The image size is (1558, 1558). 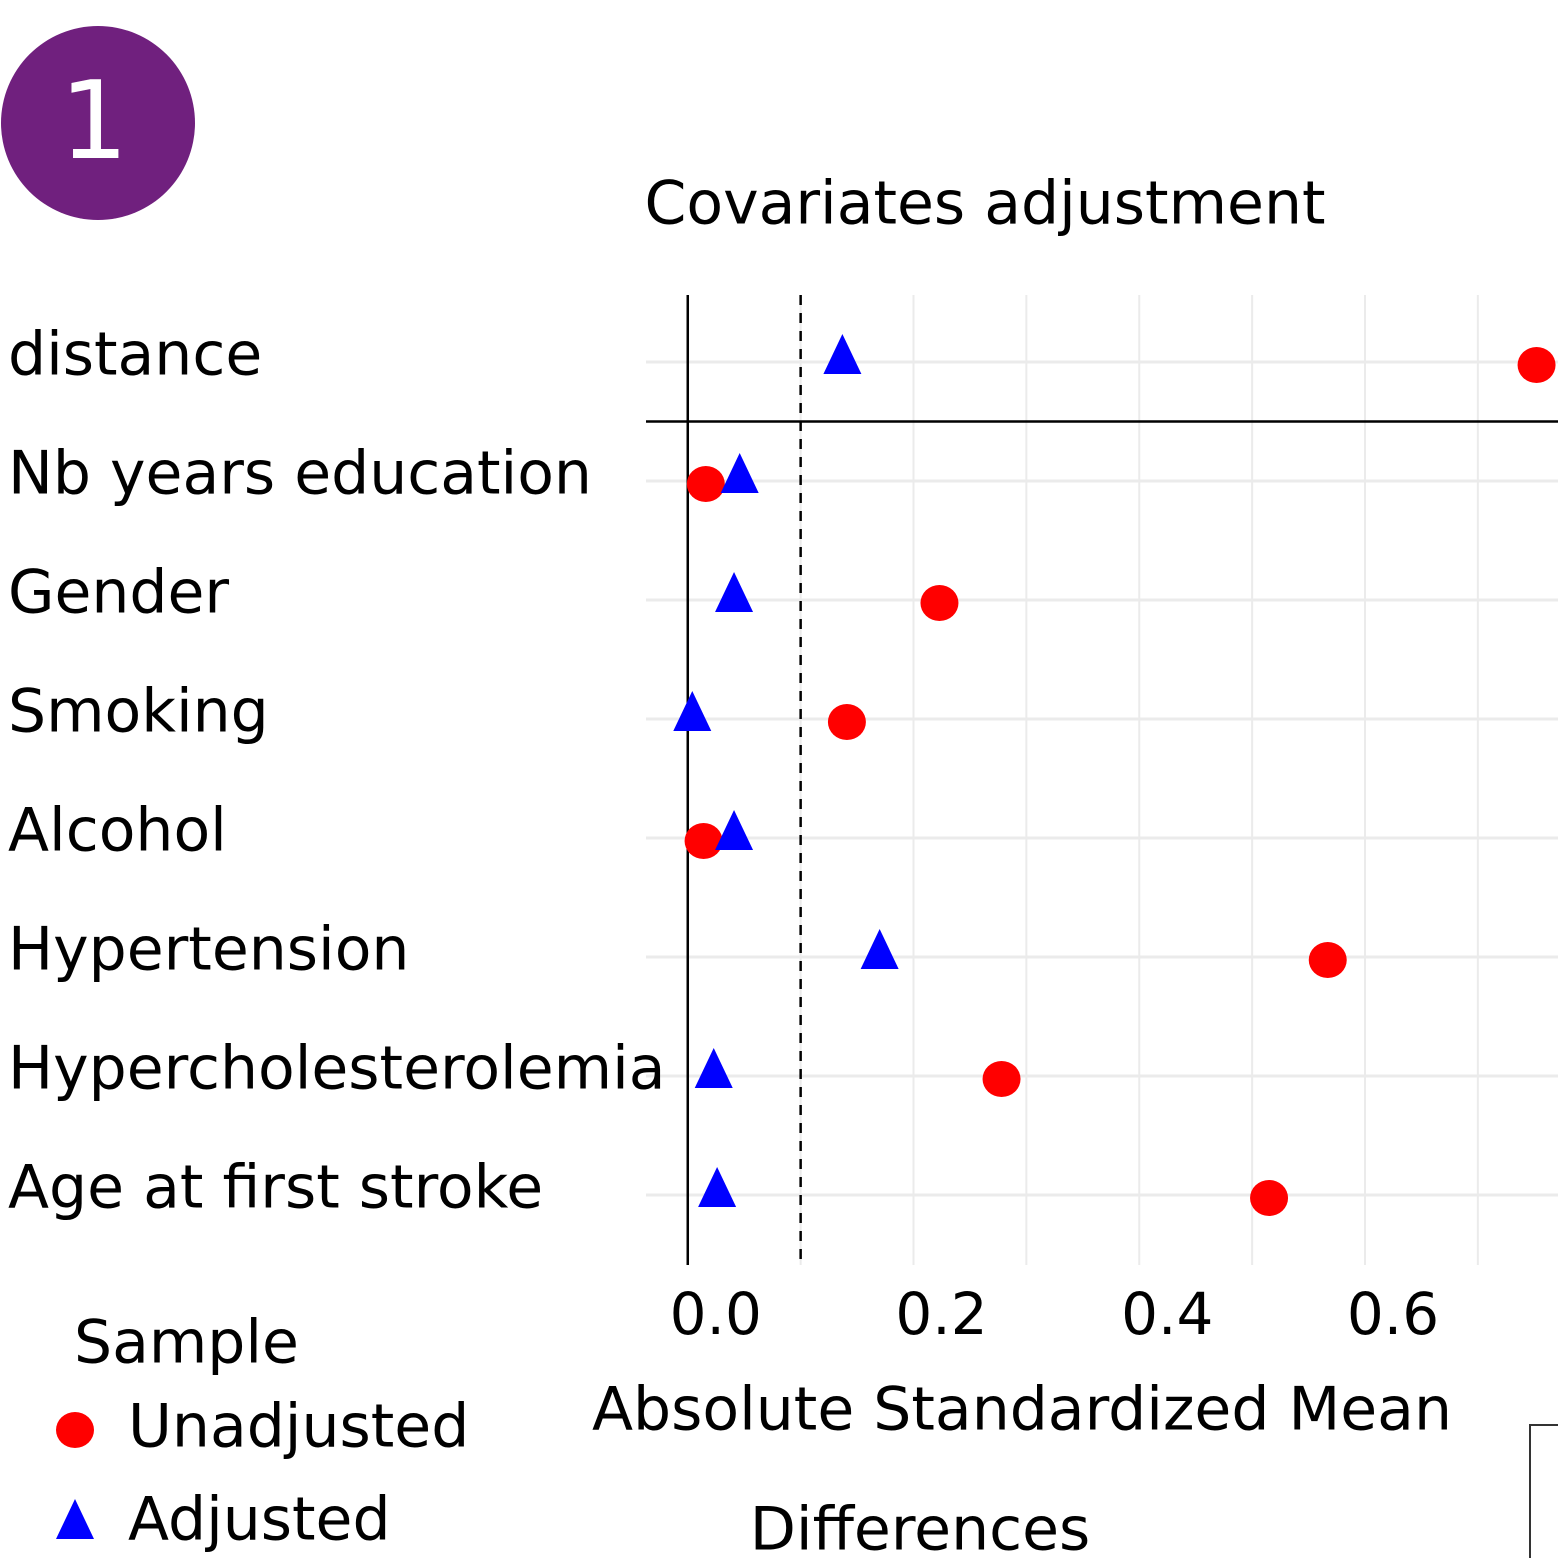 I want to click on x-tick-label: 0.0, so click(x=716, y=1314).